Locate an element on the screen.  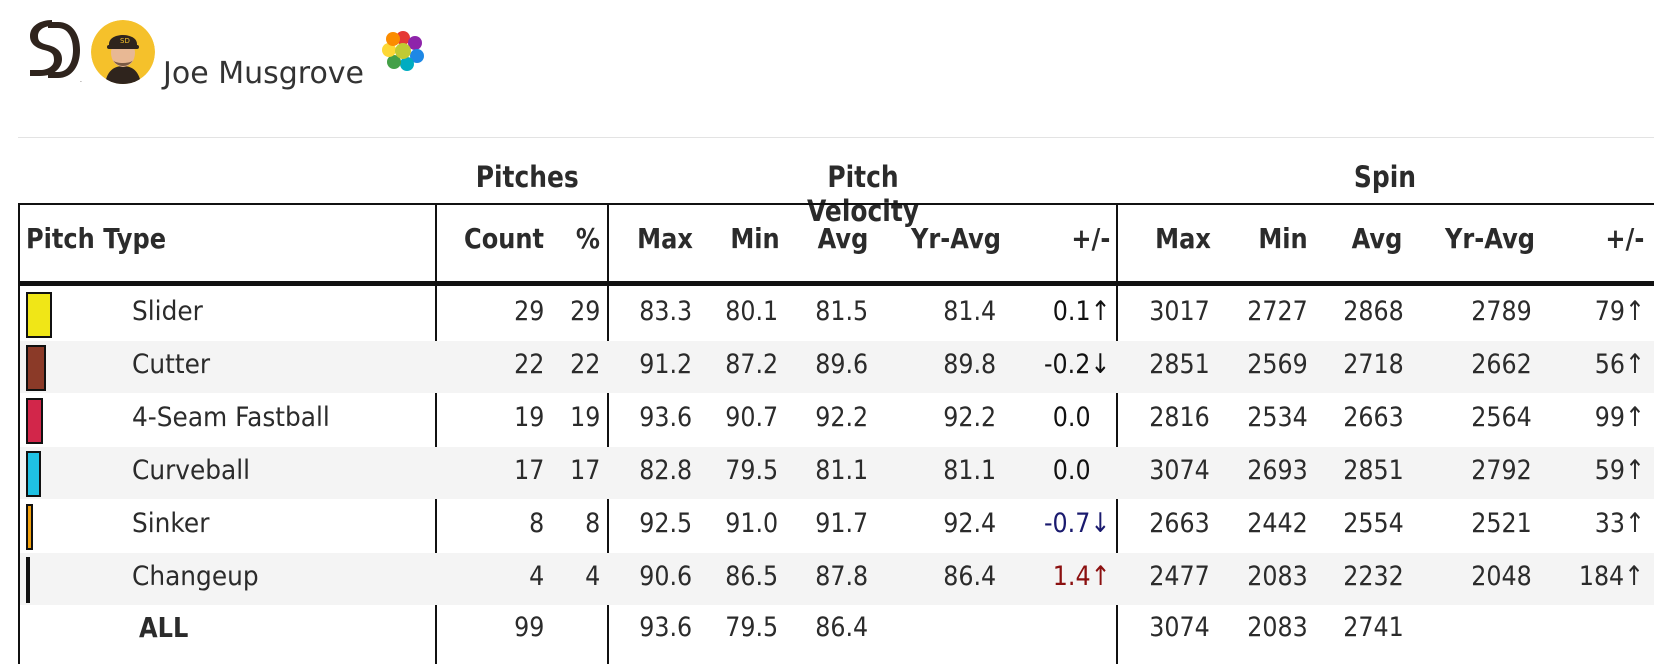
cell-velocity-yr-avg: 92.2 is located at coordinates (969, 417).